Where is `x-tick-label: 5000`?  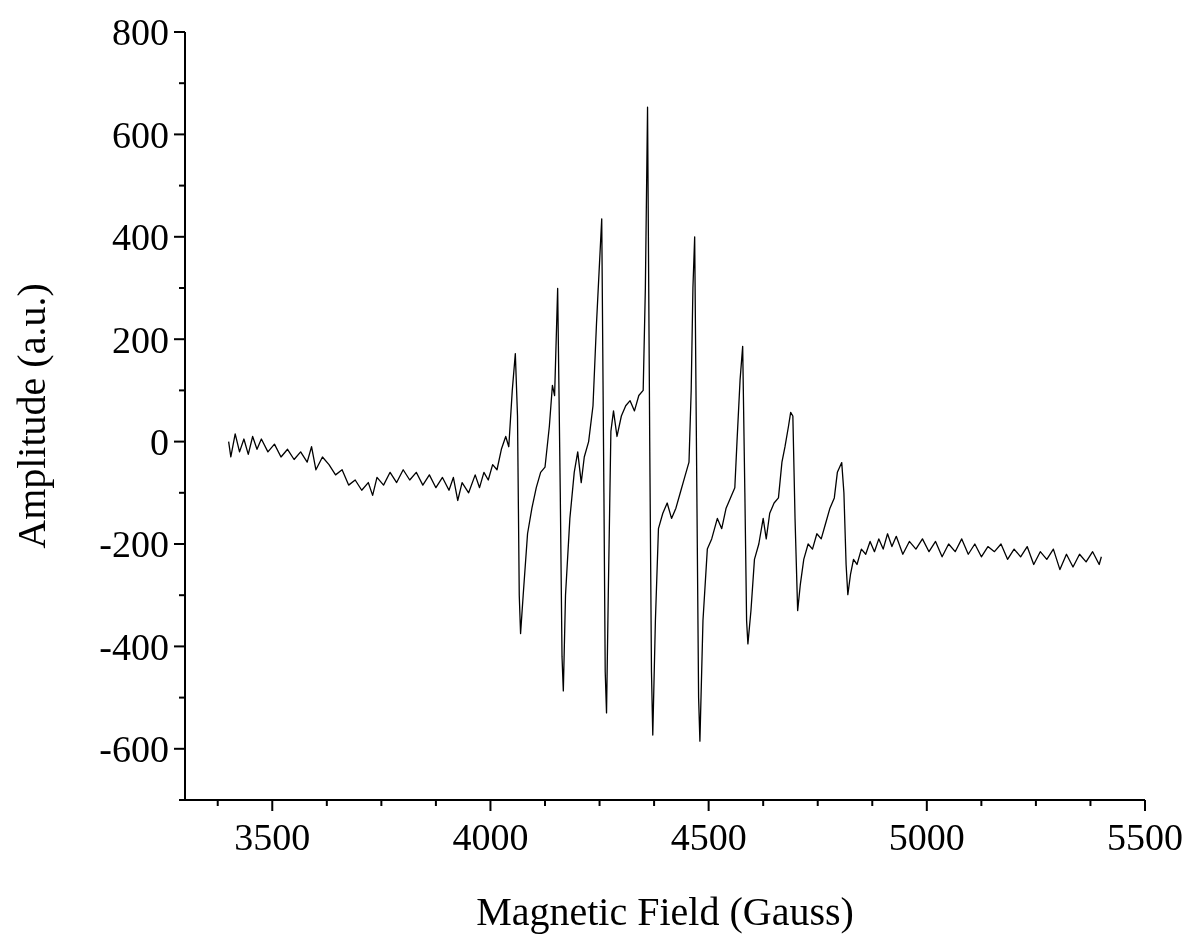
x-tick-label: 5000 is located at coordinates (926, 837).